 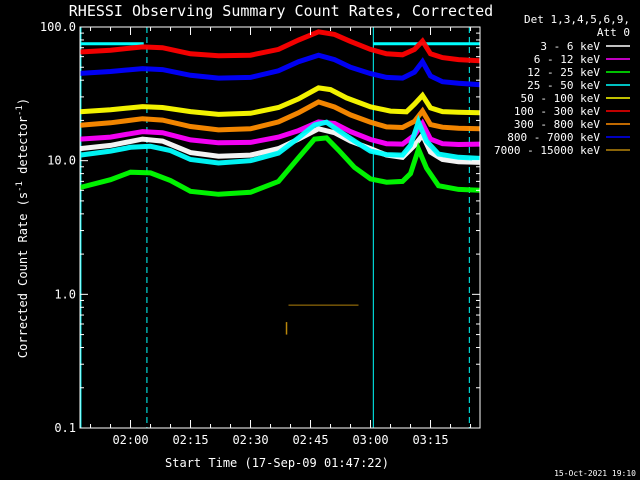 What do you see at coordinates (277, 463) in the screenshot?
I see `x-axis-label: Start Time (17-Sep-09 01:47:22)` at bounding box center [277, 463].